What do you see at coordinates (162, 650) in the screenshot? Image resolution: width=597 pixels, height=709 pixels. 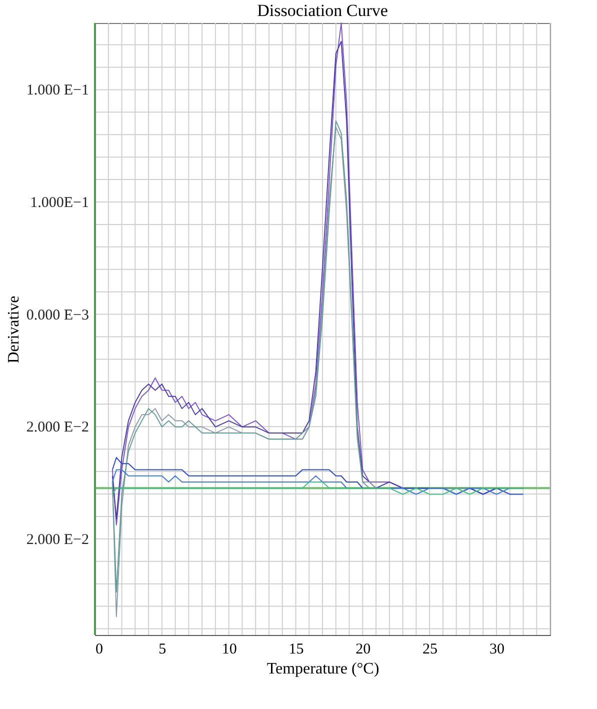 I see `x-tick-label: 5` at bounding box center [162, 650].